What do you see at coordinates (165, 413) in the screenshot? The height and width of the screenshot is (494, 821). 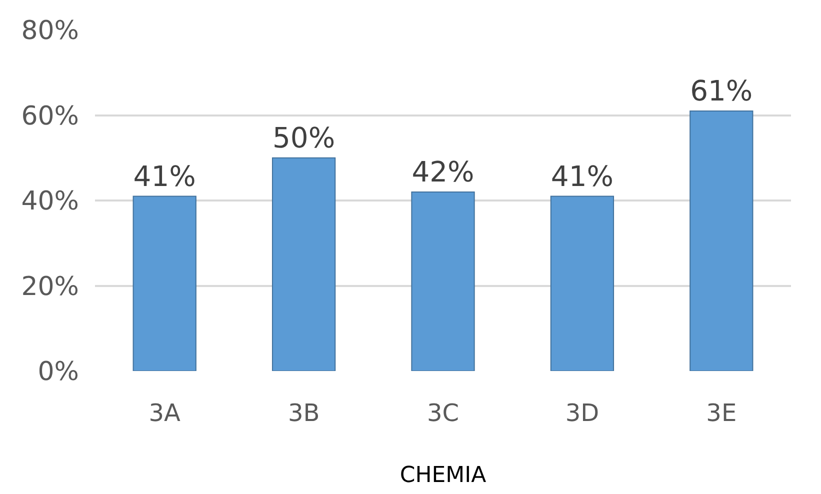 I see `x-tick-label: 3A` at bounding box center [165, 413].